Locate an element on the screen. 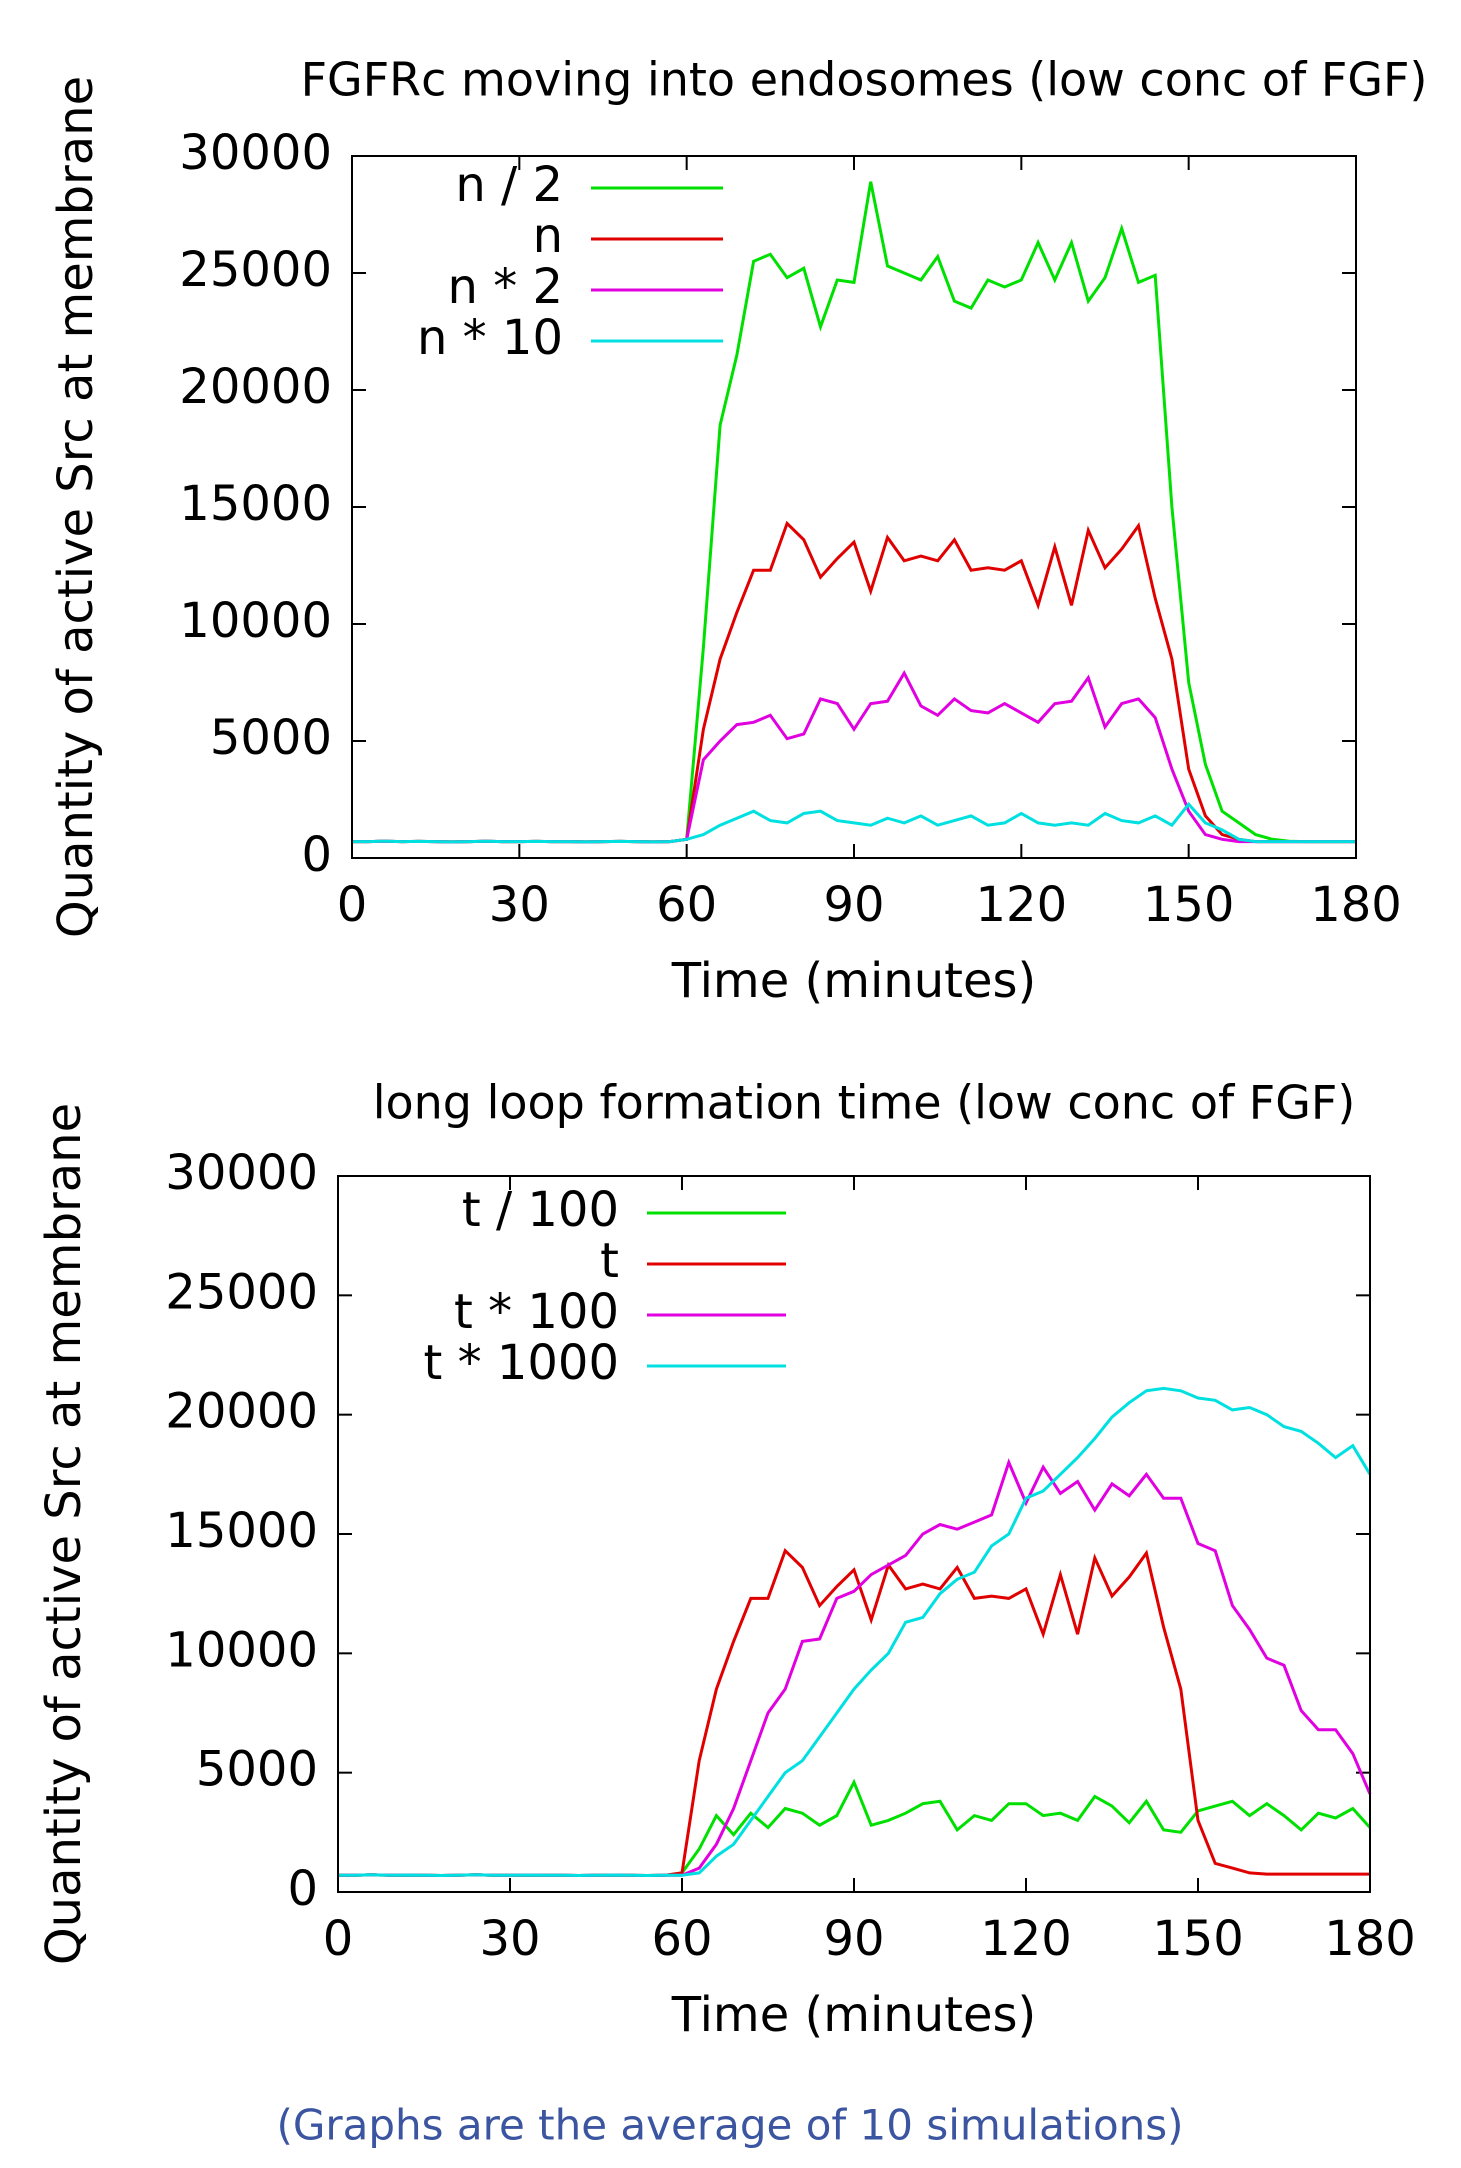 This screenshot has height=2168, width=1461. legend-label: n is located at coordinates (548, 236).